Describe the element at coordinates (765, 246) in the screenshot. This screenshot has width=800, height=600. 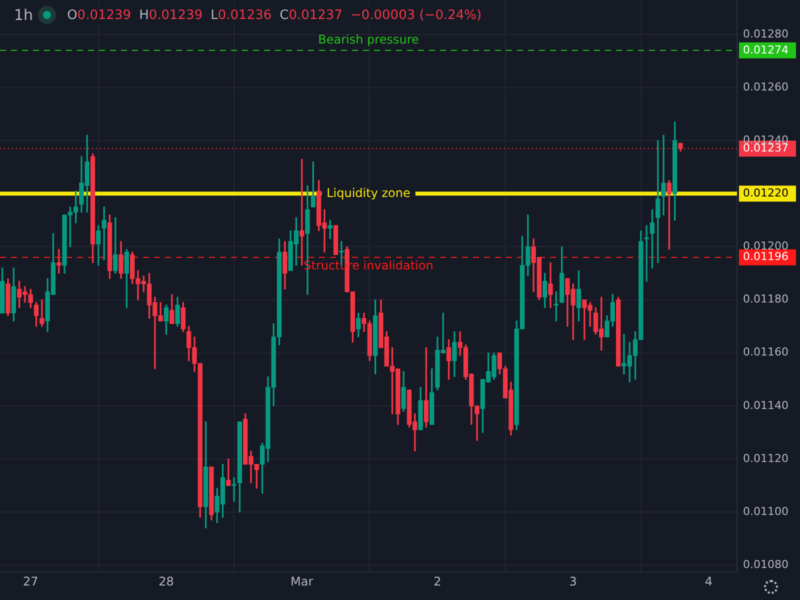
I see `y-tick-label: 0.01200` at that location.